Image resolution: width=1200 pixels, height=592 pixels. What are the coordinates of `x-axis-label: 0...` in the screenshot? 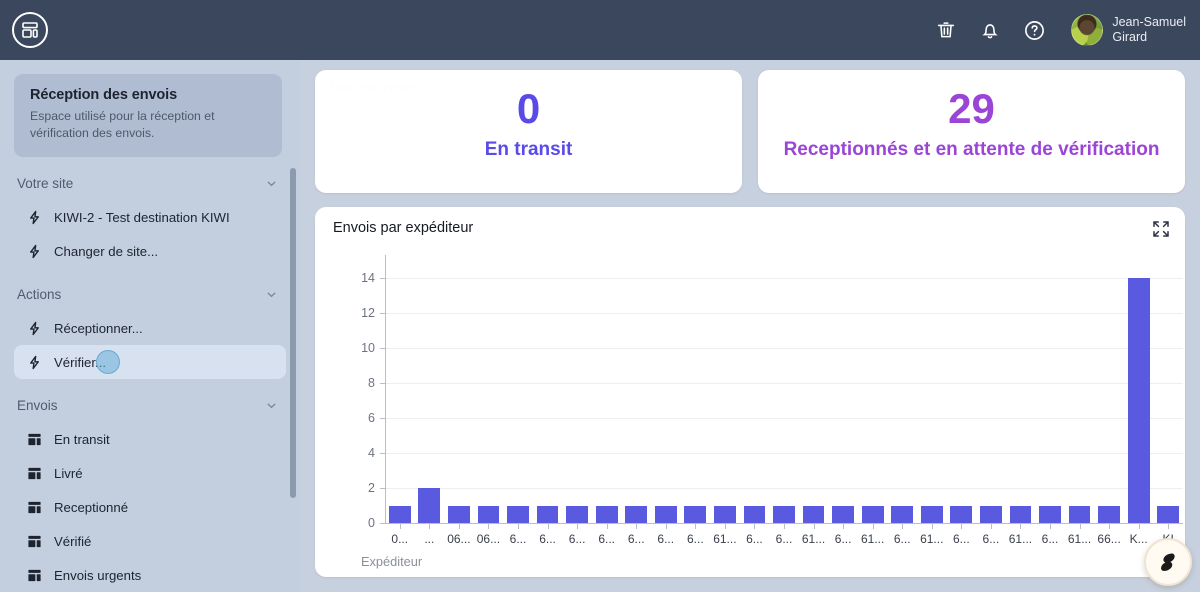 It's located at (400, 539).